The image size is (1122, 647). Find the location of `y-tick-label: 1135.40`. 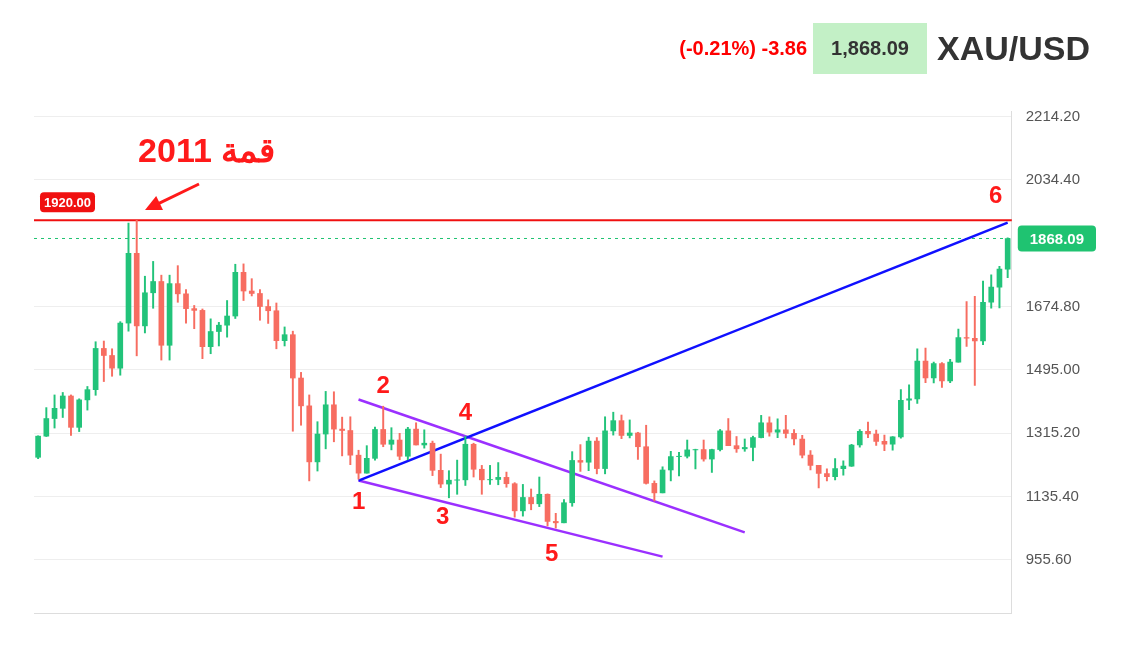

y-tick-label: 1135.40 is located at coordinates (1052, 495).